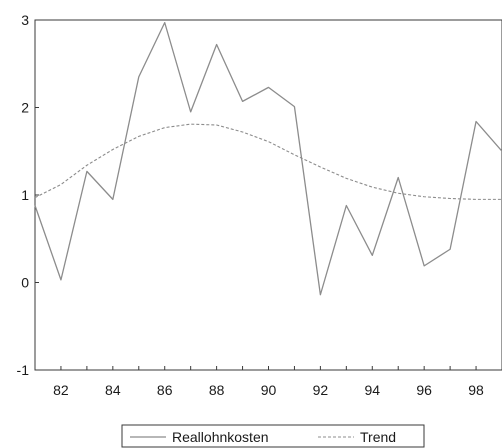 The height and width of the screenshot is (448, 502). I want to click on x-tick-label: 88, so click(217, 390).